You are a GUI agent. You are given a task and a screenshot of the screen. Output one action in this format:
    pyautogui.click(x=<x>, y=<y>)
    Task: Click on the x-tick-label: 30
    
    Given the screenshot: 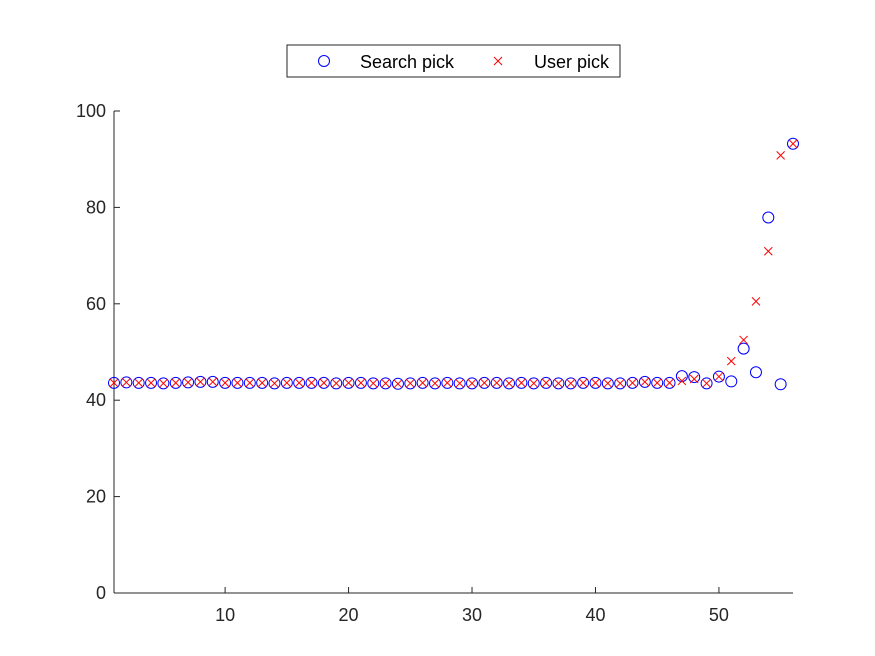 What is the action you would take?
    pyautogui.click(x=472, y=615)
    